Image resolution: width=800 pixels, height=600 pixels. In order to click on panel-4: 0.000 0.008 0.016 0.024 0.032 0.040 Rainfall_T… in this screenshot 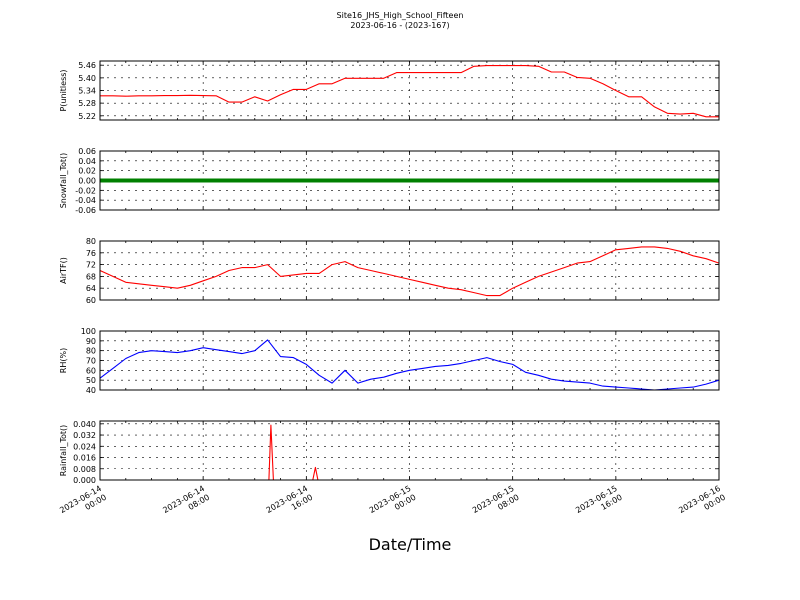, I will do `click(389, 452)`.